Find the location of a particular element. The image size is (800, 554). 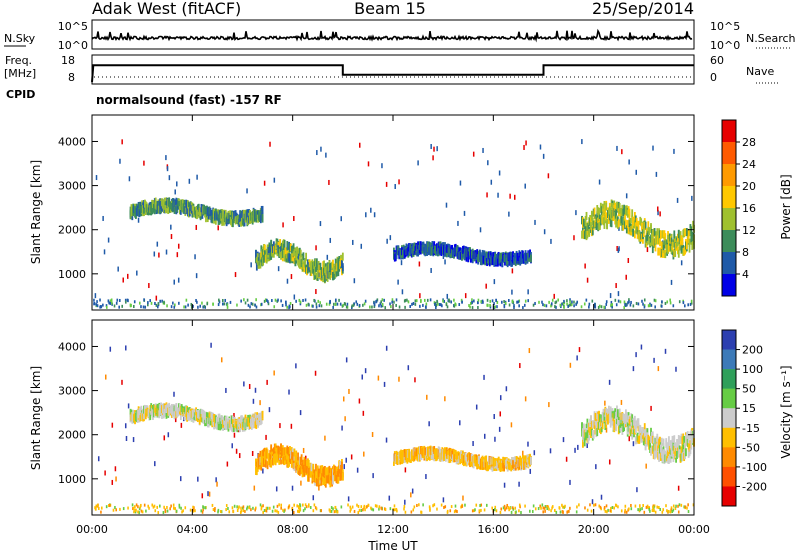

x-tick-label: 12:00 is located at coordinates (393, 529).